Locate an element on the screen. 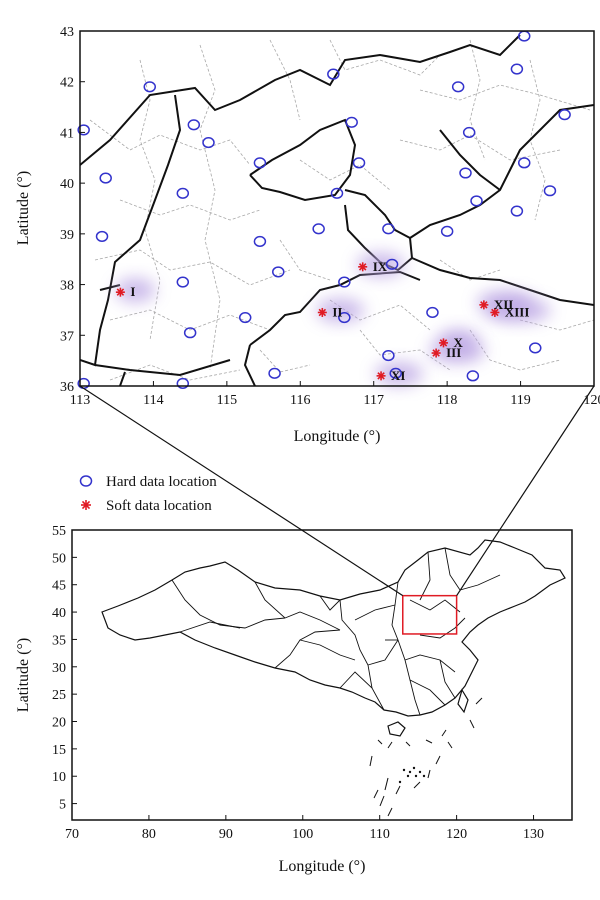 This screenshot has height=900, width=600. soft-site-label: XI is located at coordinates (398, 375).